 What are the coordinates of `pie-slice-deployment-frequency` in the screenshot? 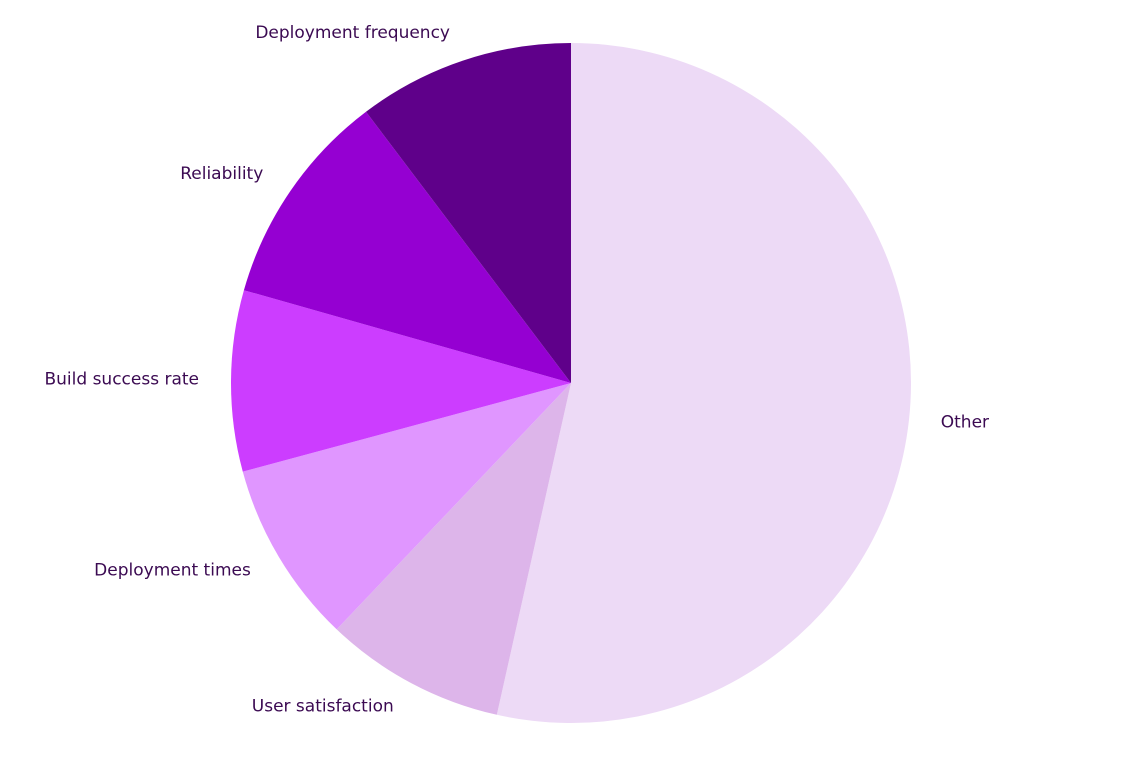 It's located at (468, 212).